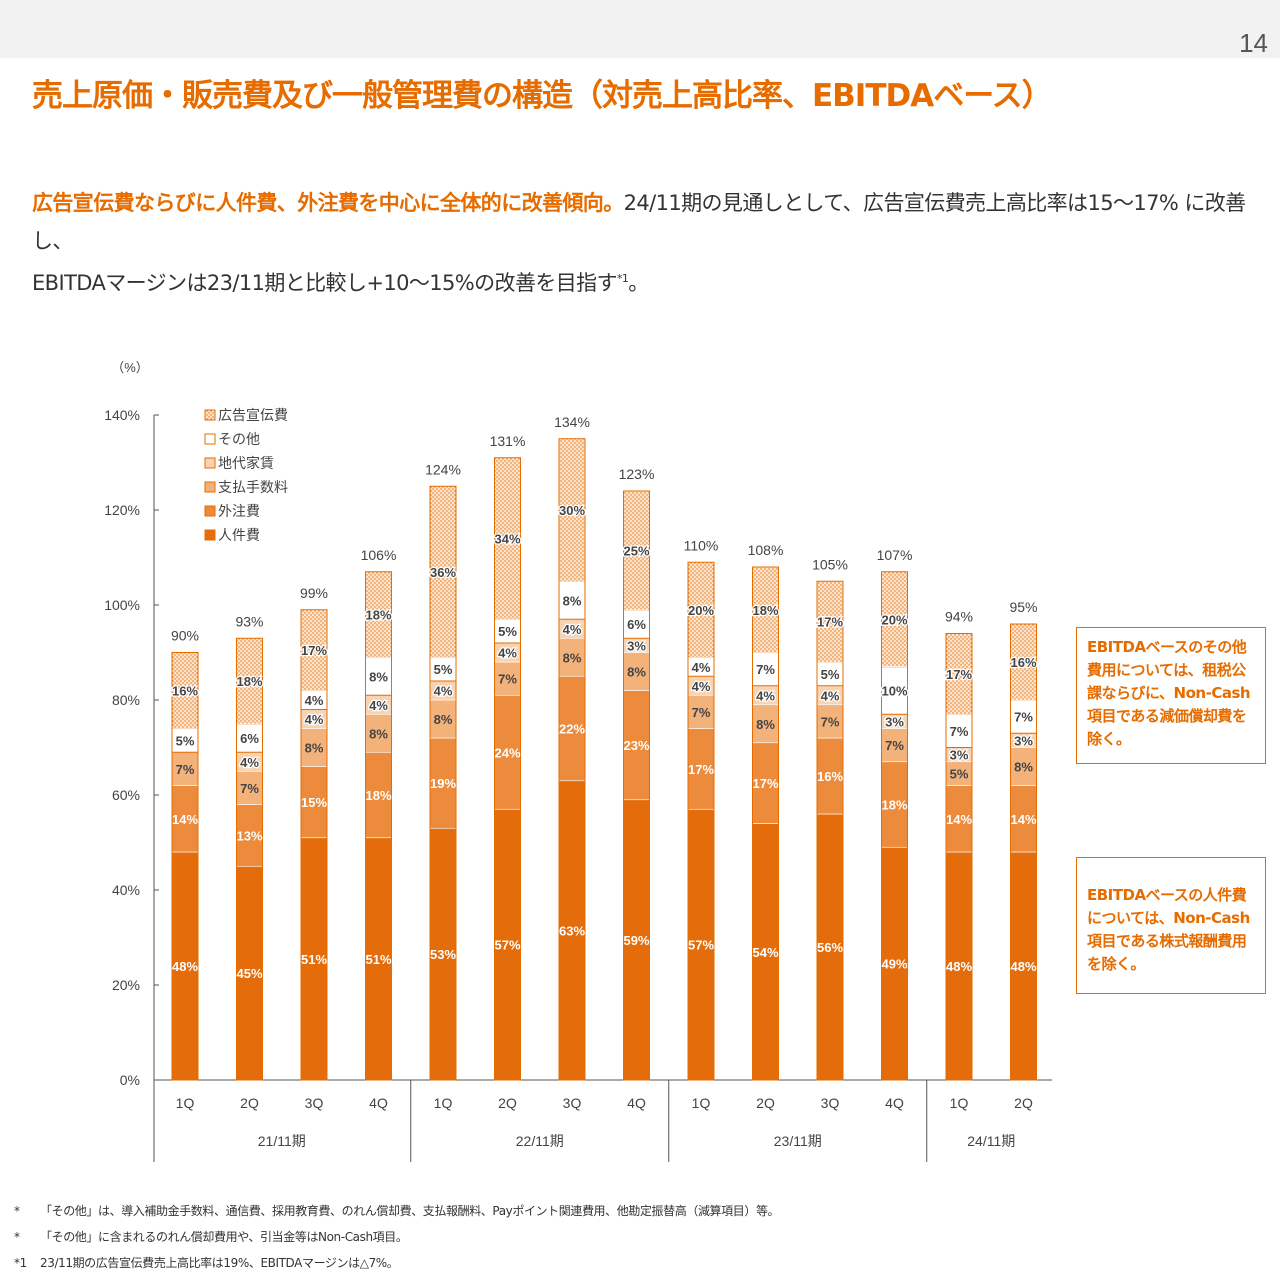 This screenshot has width=1280, height=1280. I want to click on segment-label: 16%, so click(830, 776).